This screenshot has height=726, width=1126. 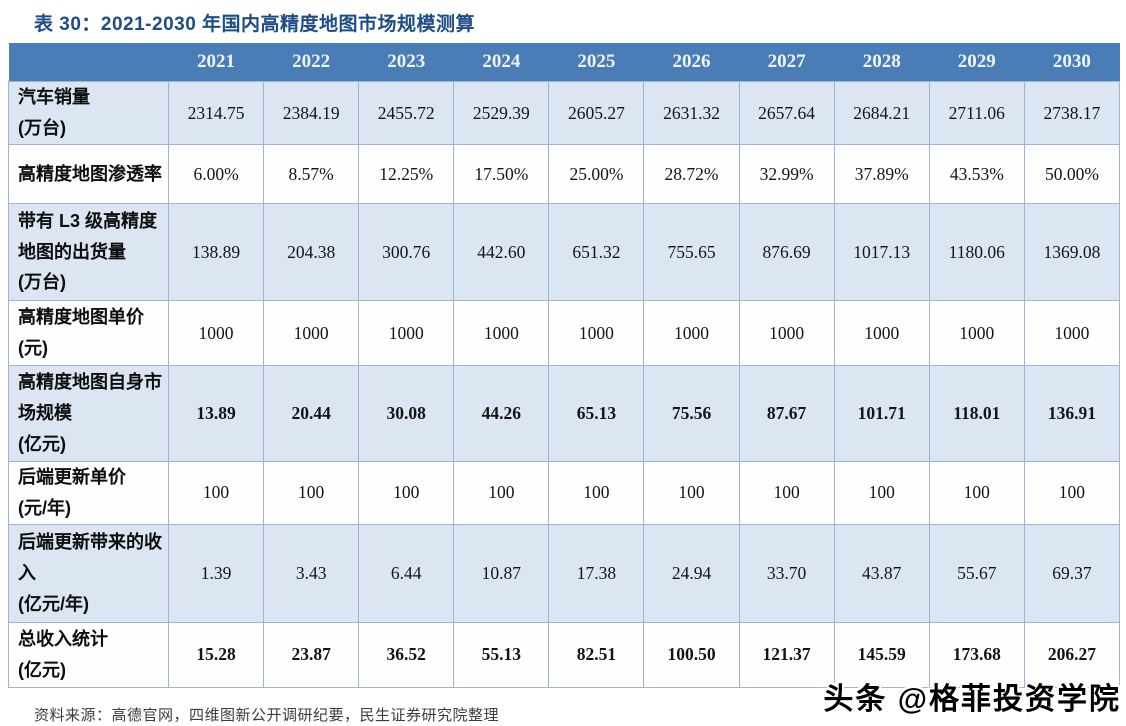 I want to click on year-header: 2028, so click(x=882, y=62).